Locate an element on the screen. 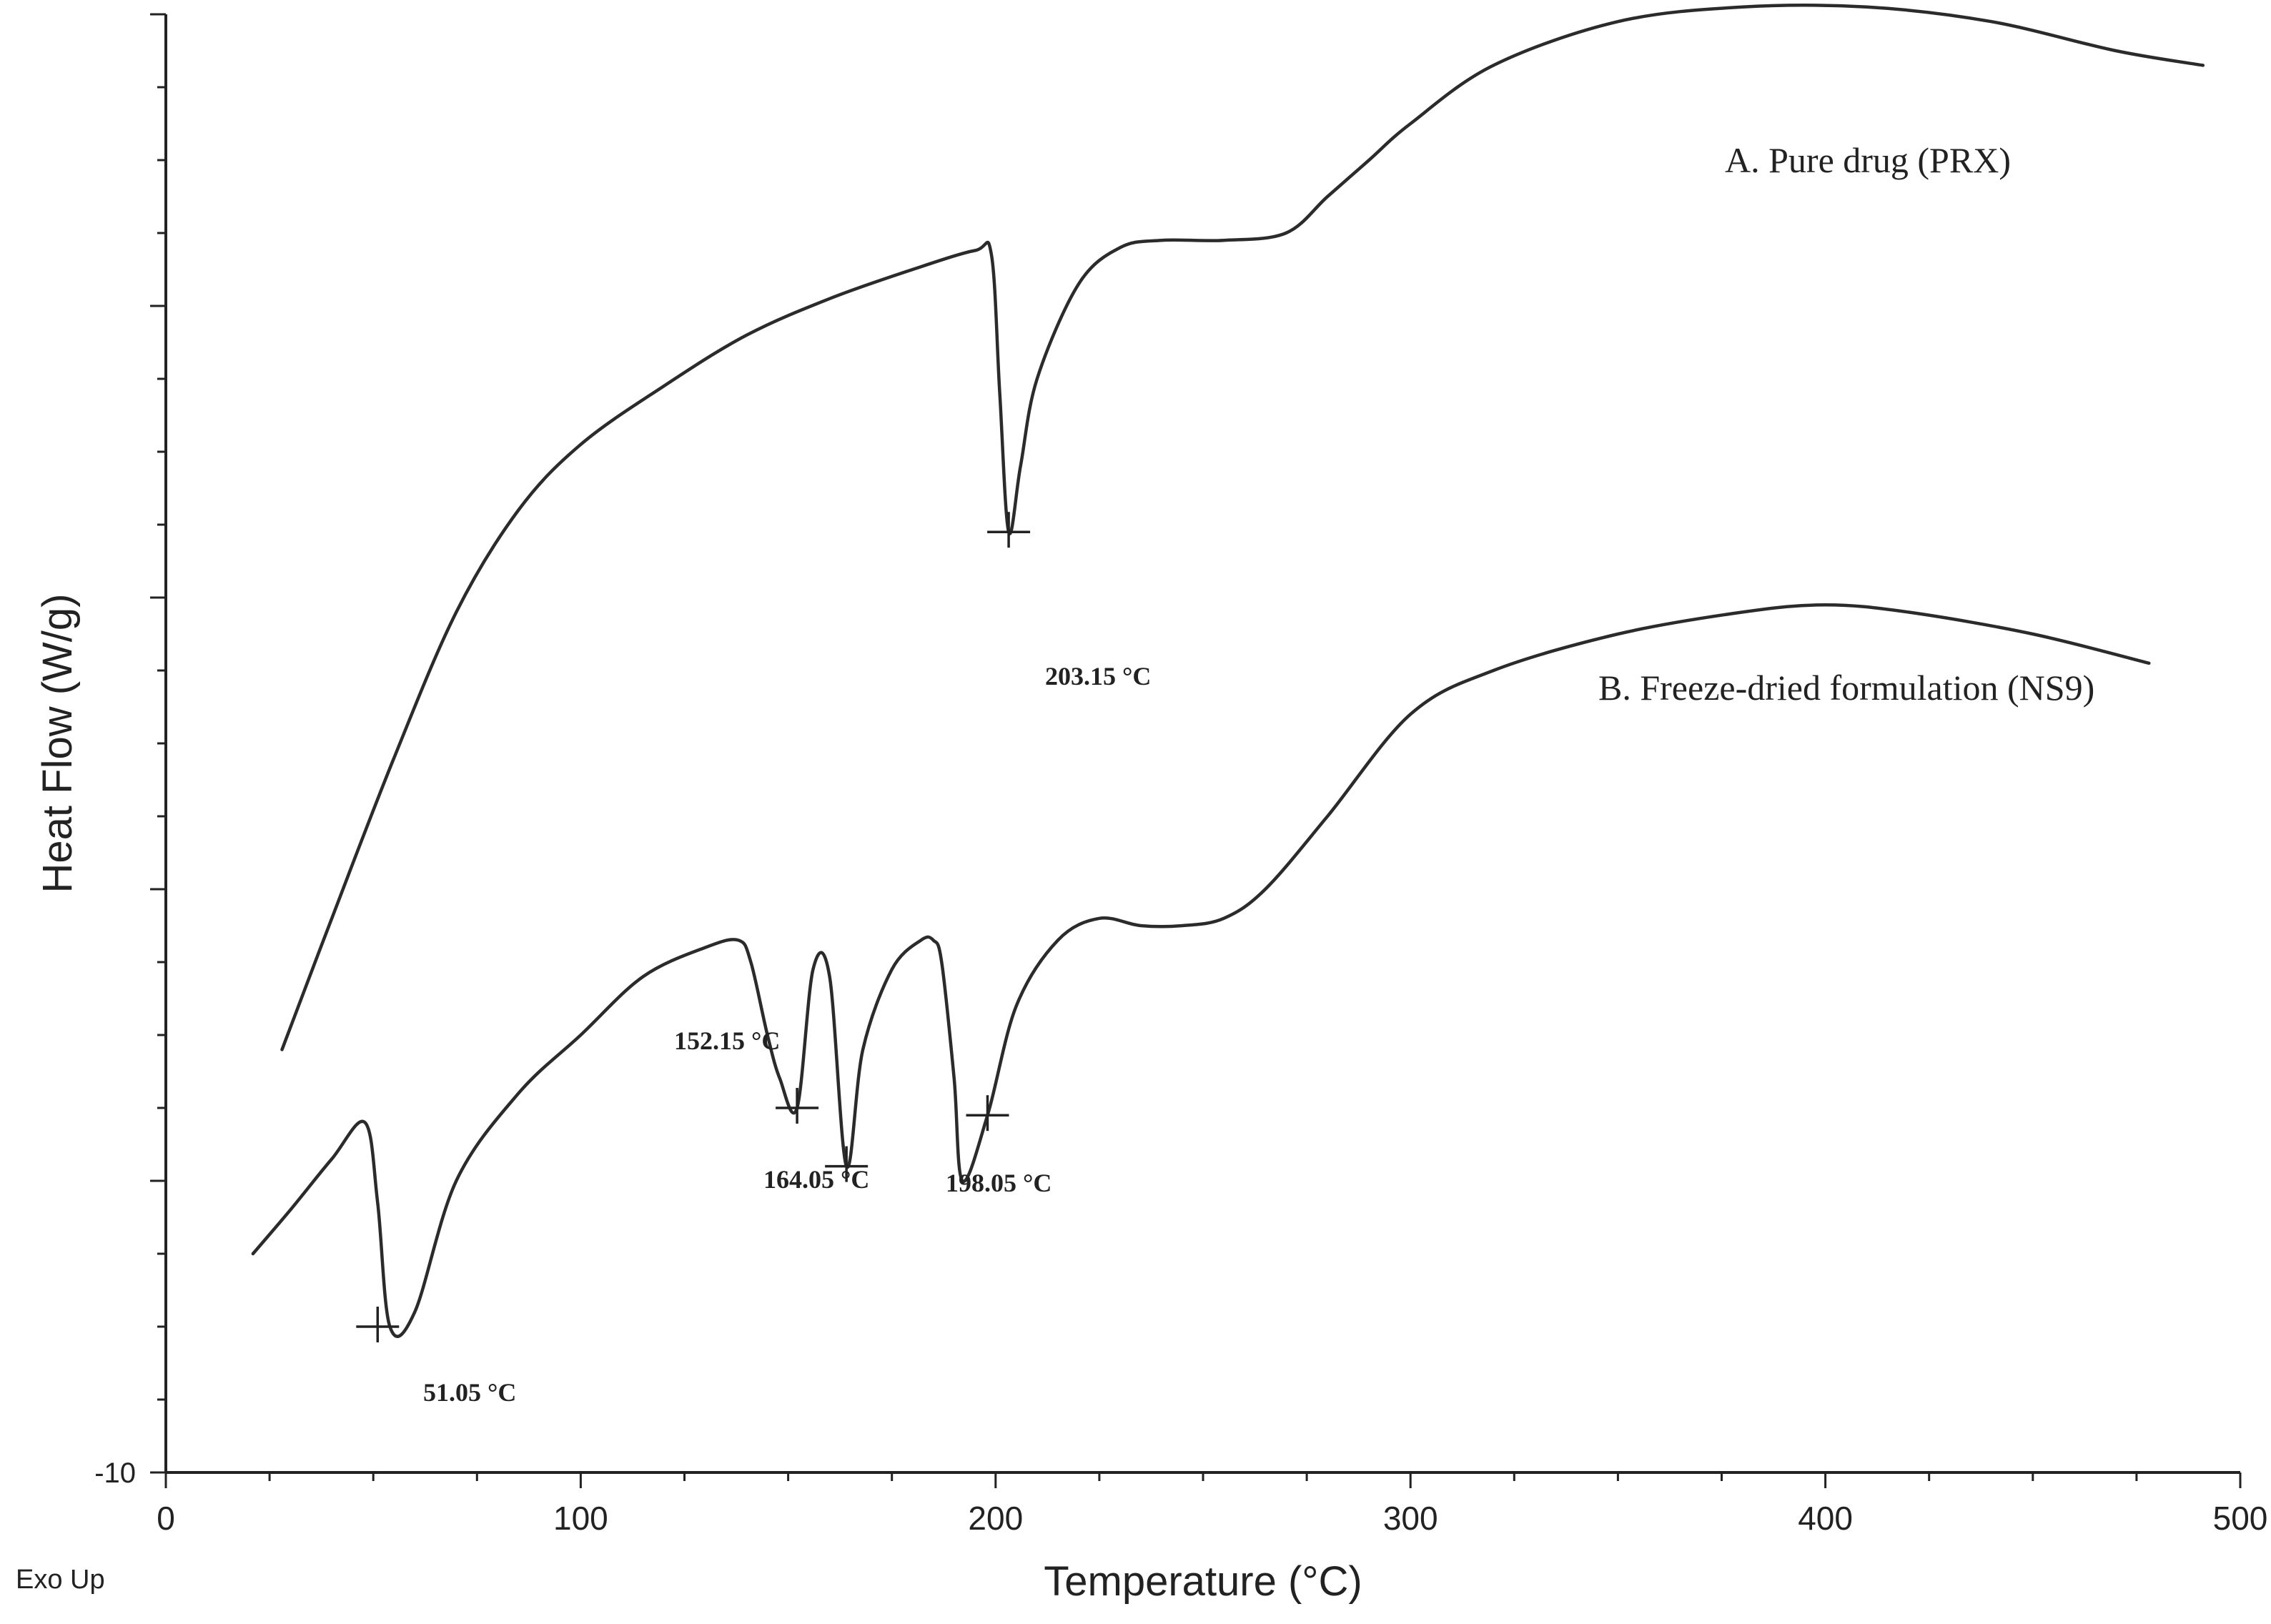  y-axis-title: Heat Flow (W/g) is located at coordinates (57, 744).